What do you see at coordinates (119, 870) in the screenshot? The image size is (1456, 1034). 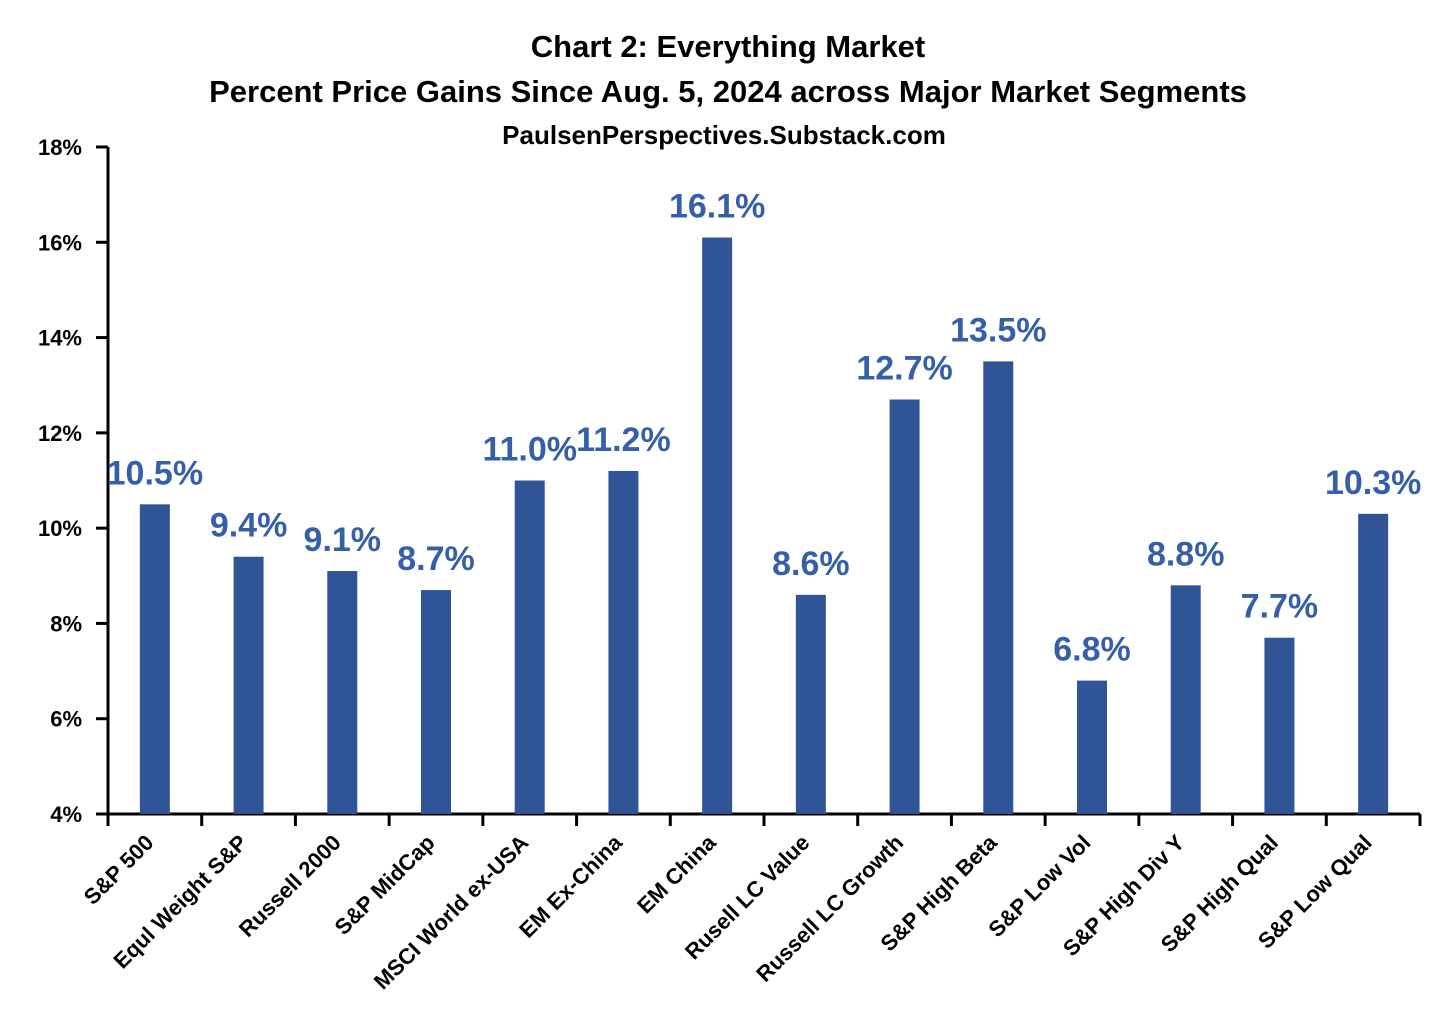 I see `x-tick-label: S&P 500` at bounding box center [119, 870].